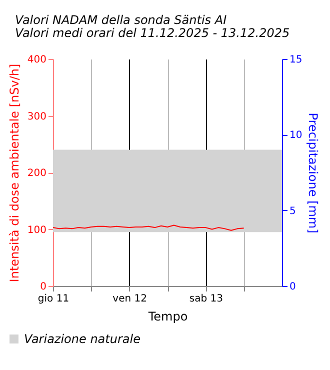 The height and width of the screenshot is (370, 330). What do you see at coordinates (43, 287) in the screenshot?
I see `y-tick-label: 0` at bounding box center [43, 287].